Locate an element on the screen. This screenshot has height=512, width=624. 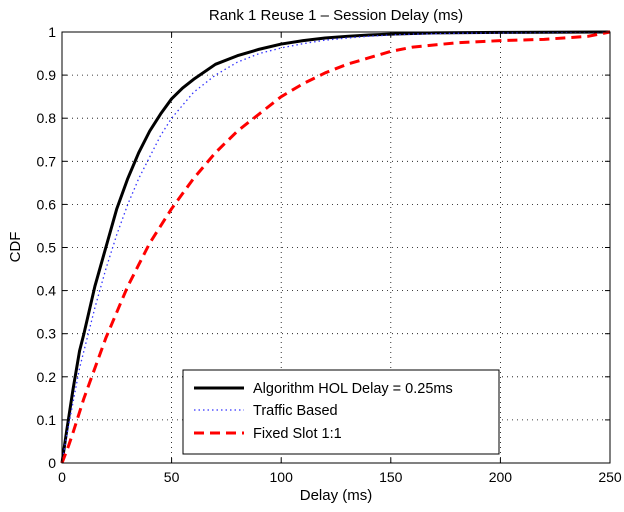
y-tick-label-0-4: 0.4 is located at coordinates (47, 291).